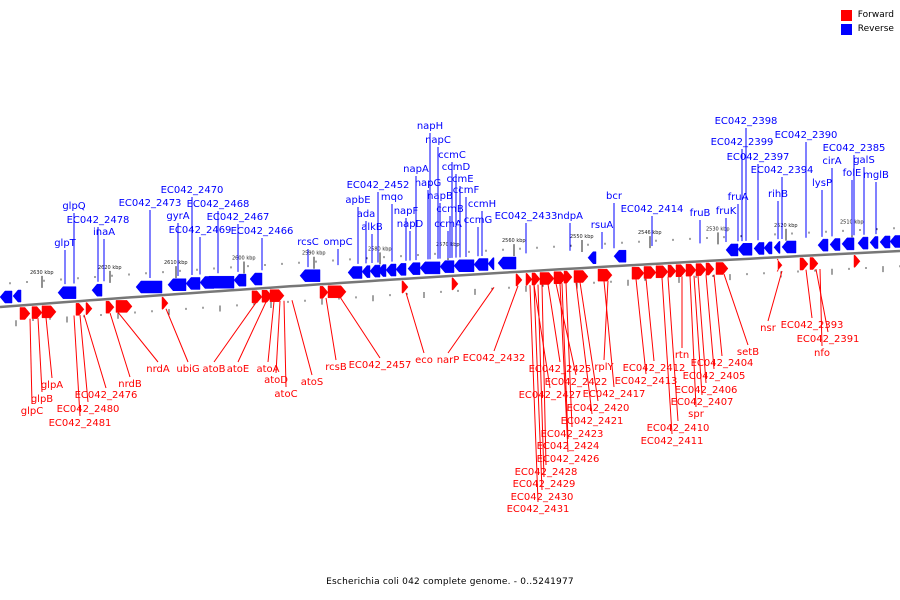  What do you see at coordinates (700, 213) in the screenshot?
I see `gene-label-frub: fruB` at bounding box center [700, 213].